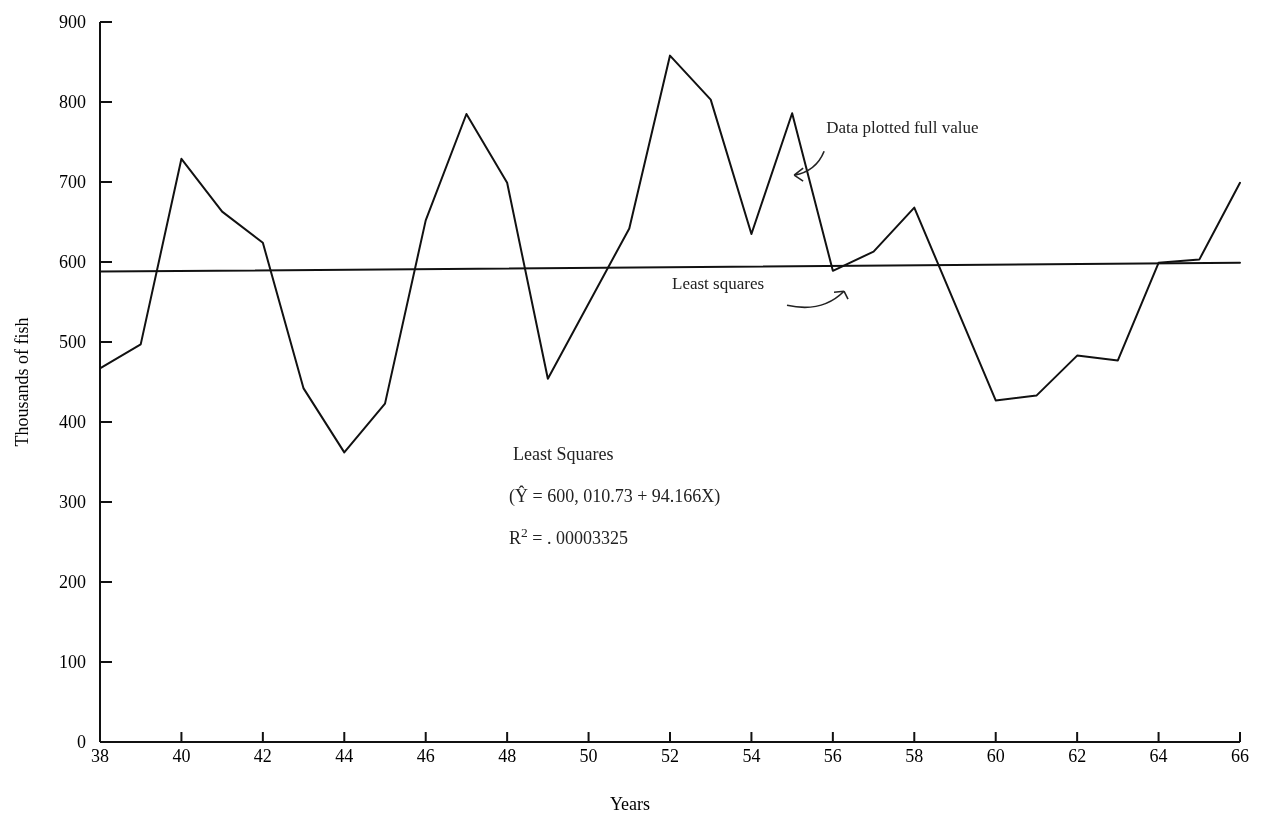  I want to click on y-tick-label: 200, so click(72, 582).